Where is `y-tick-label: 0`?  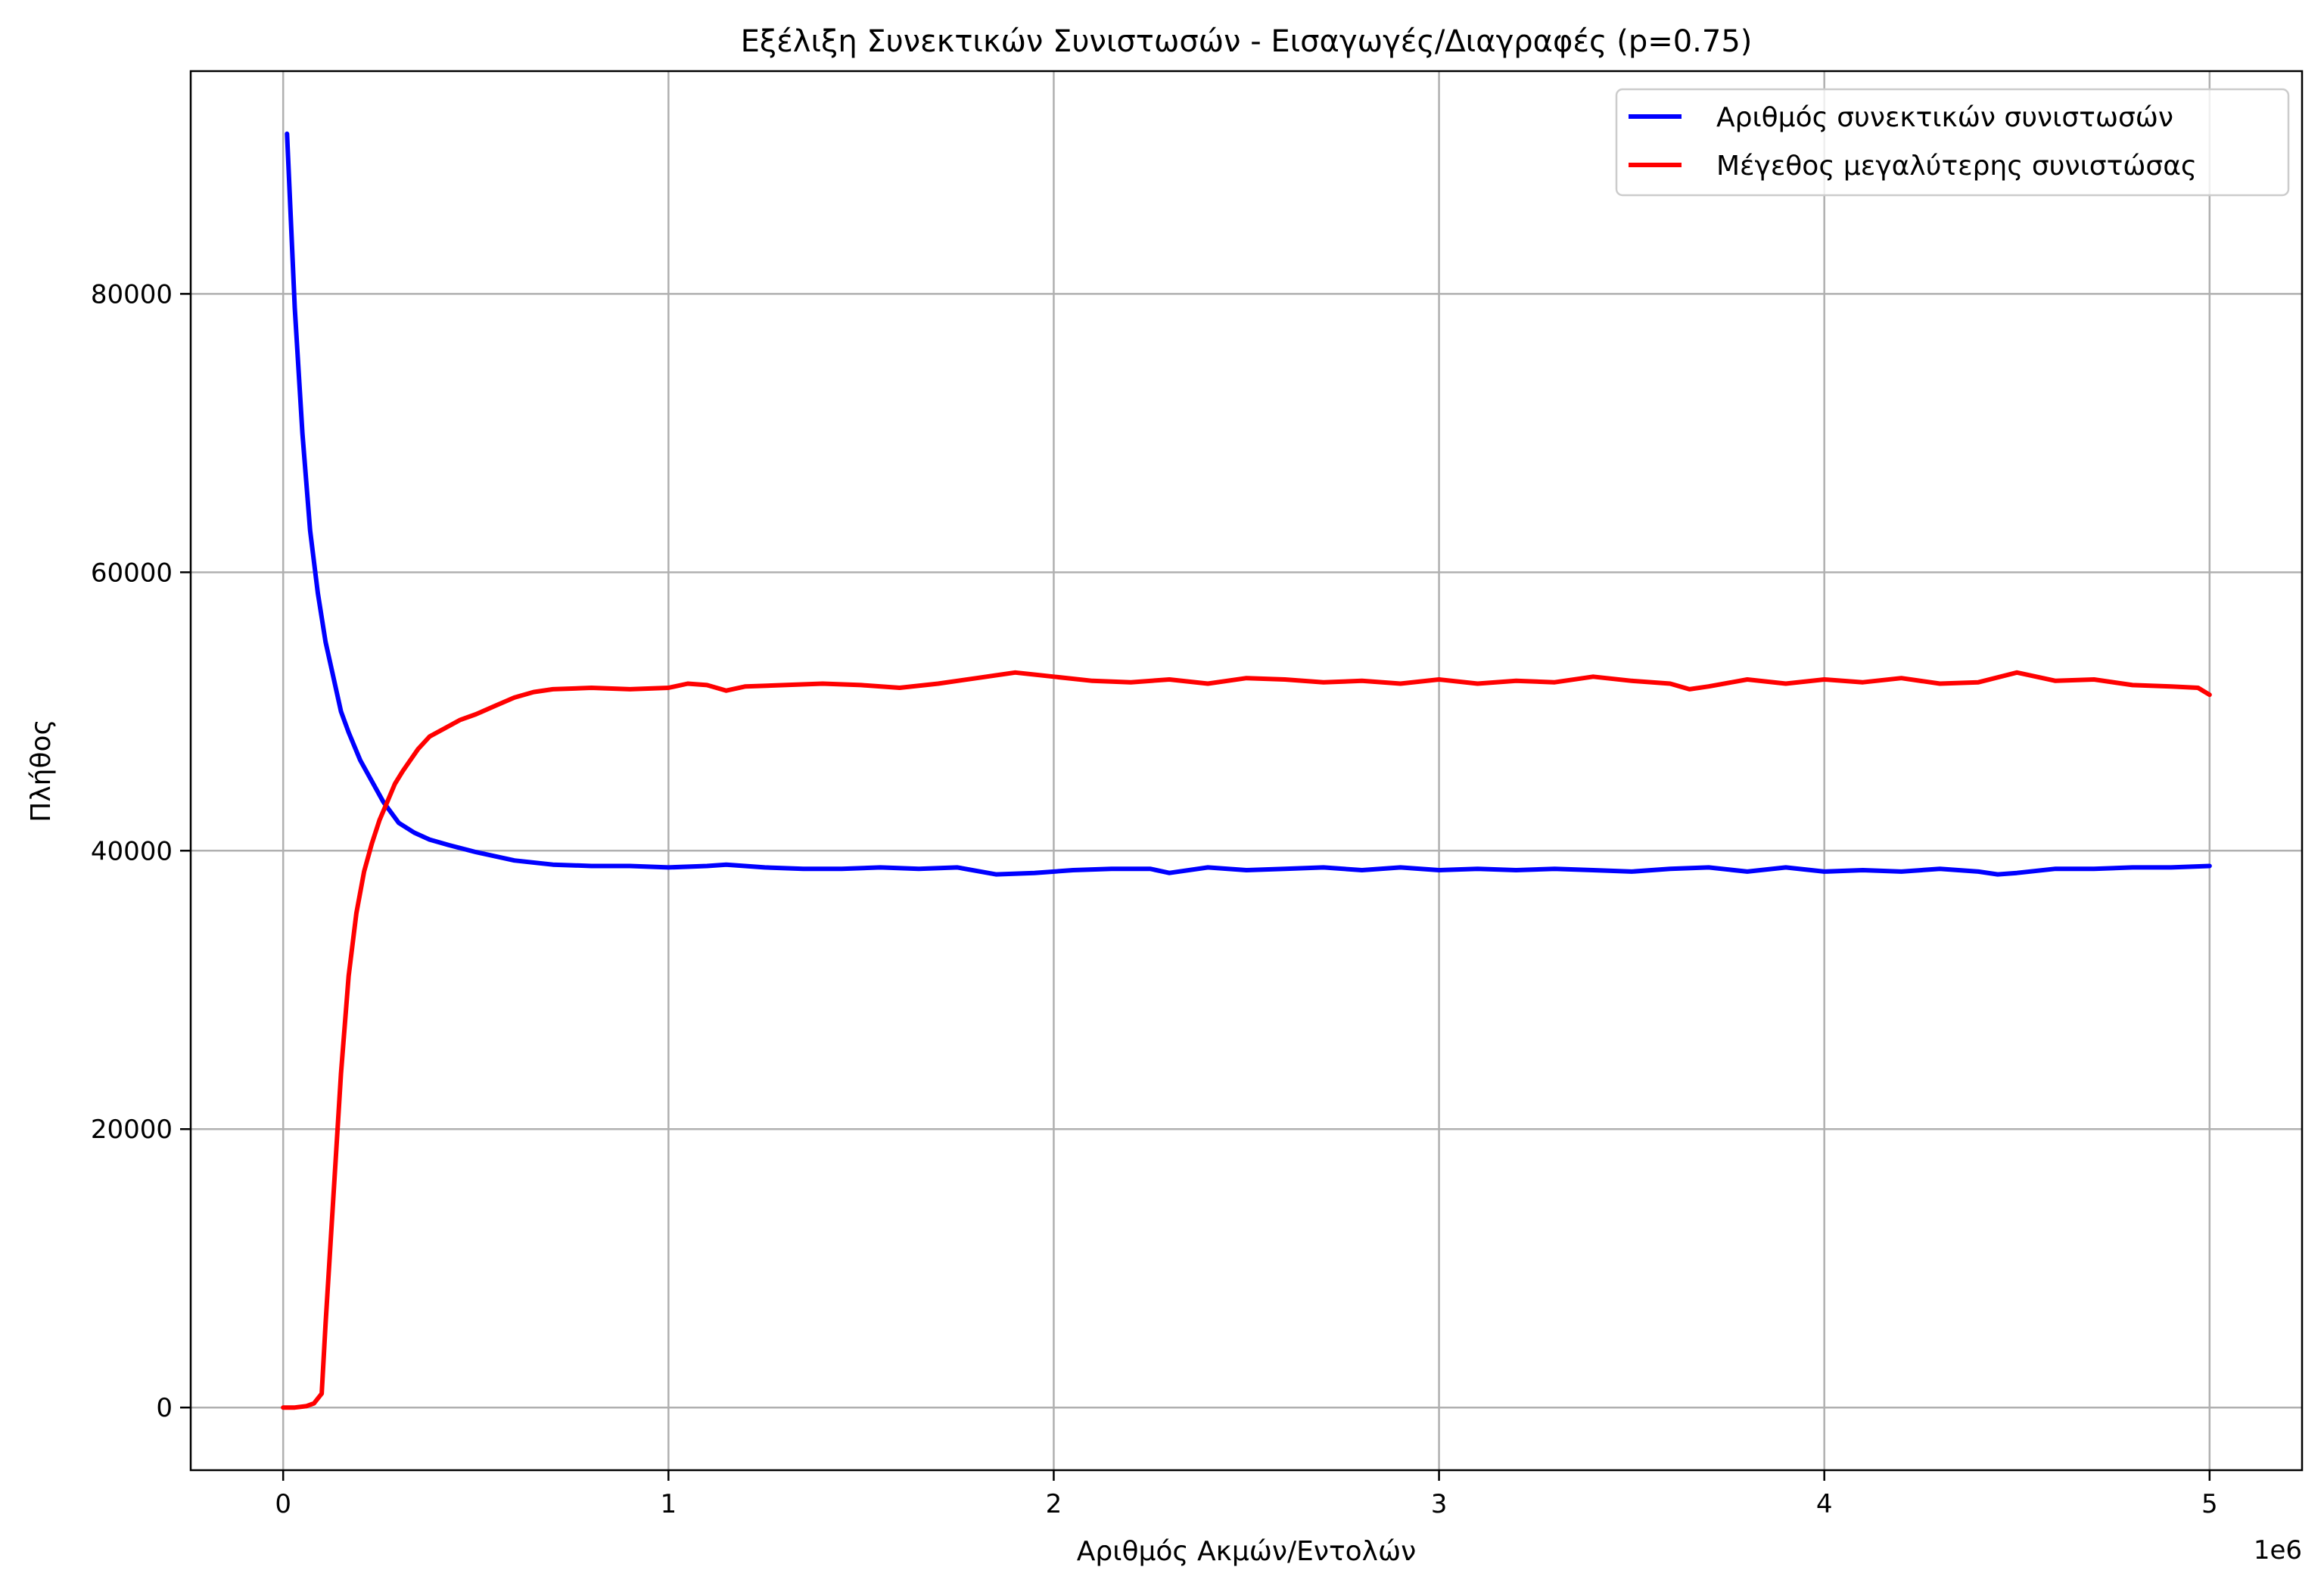
y-tick-label: 0 is located at coordinates (164, 1408).